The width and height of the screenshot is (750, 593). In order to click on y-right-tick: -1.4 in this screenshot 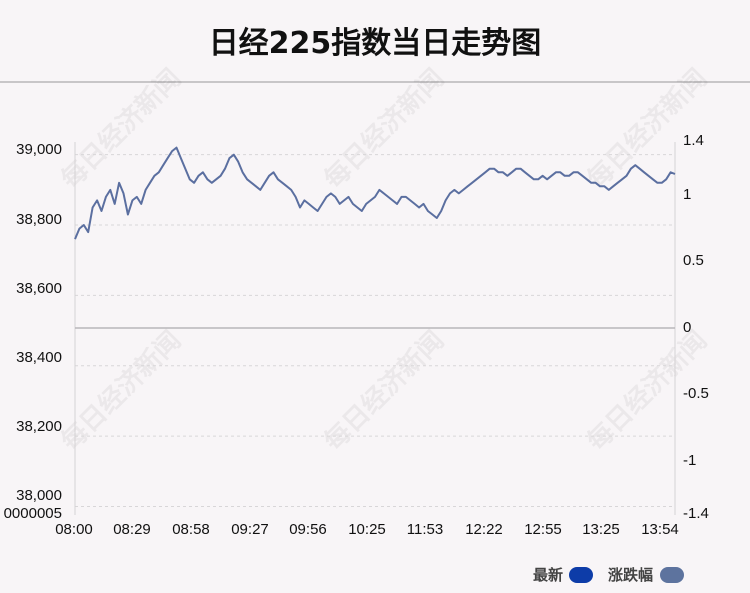, I will do `click(696, 513)`.